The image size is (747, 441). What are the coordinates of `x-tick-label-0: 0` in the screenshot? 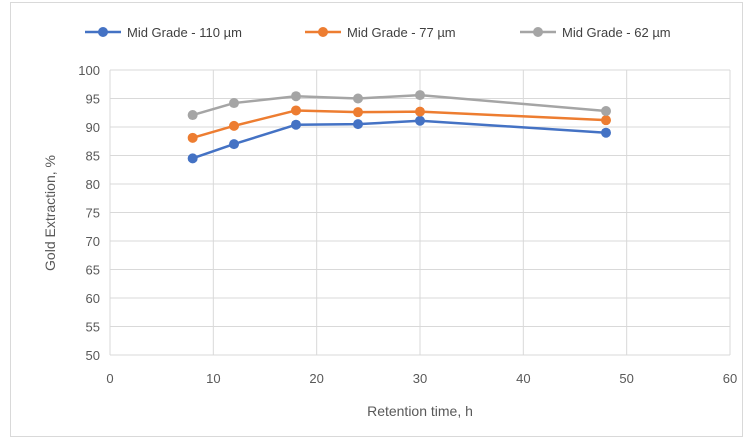 It's located at (109, 378).